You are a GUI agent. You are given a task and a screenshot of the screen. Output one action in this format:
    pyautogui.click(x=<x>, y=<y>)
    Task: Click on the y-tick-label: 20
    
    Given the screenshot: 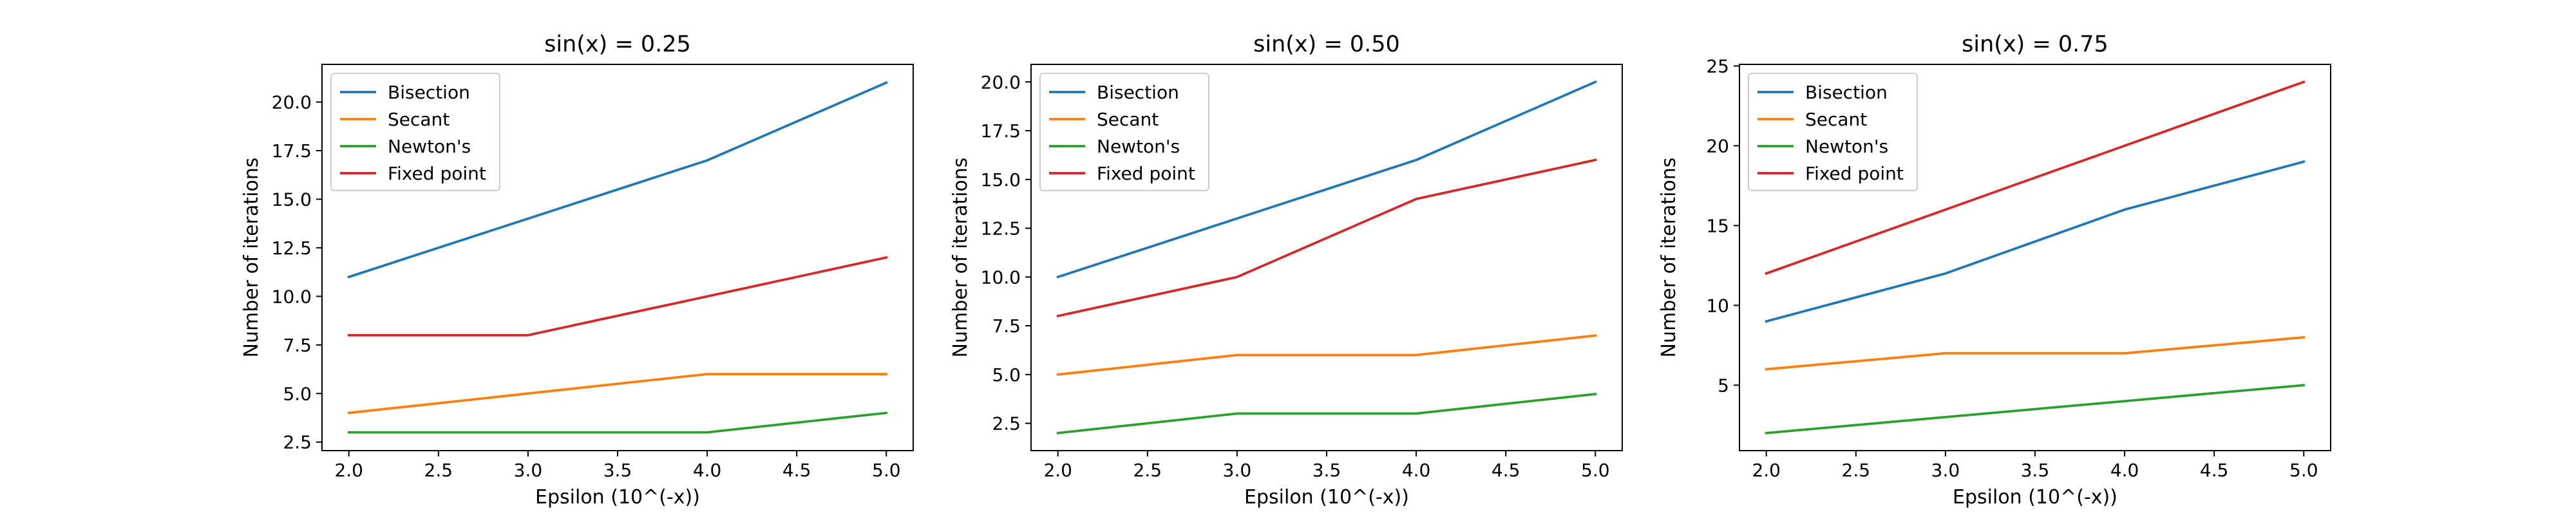 What is the action you would take?
    pyautogui.click(x=1717, y=145)
    